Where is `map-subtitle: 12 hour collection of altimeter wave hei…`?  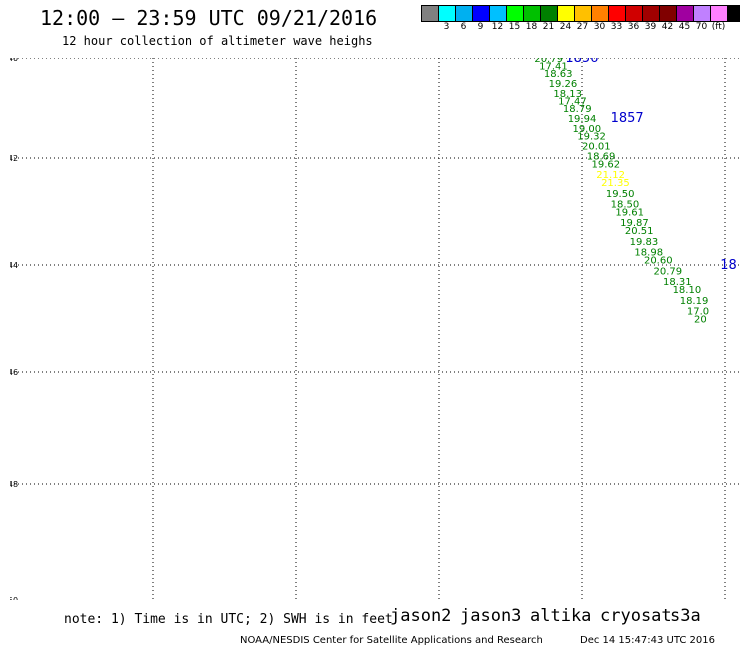 map-subtitle: 12 hour collection of altimeter wave hei… is located at coordinates (217, 41).